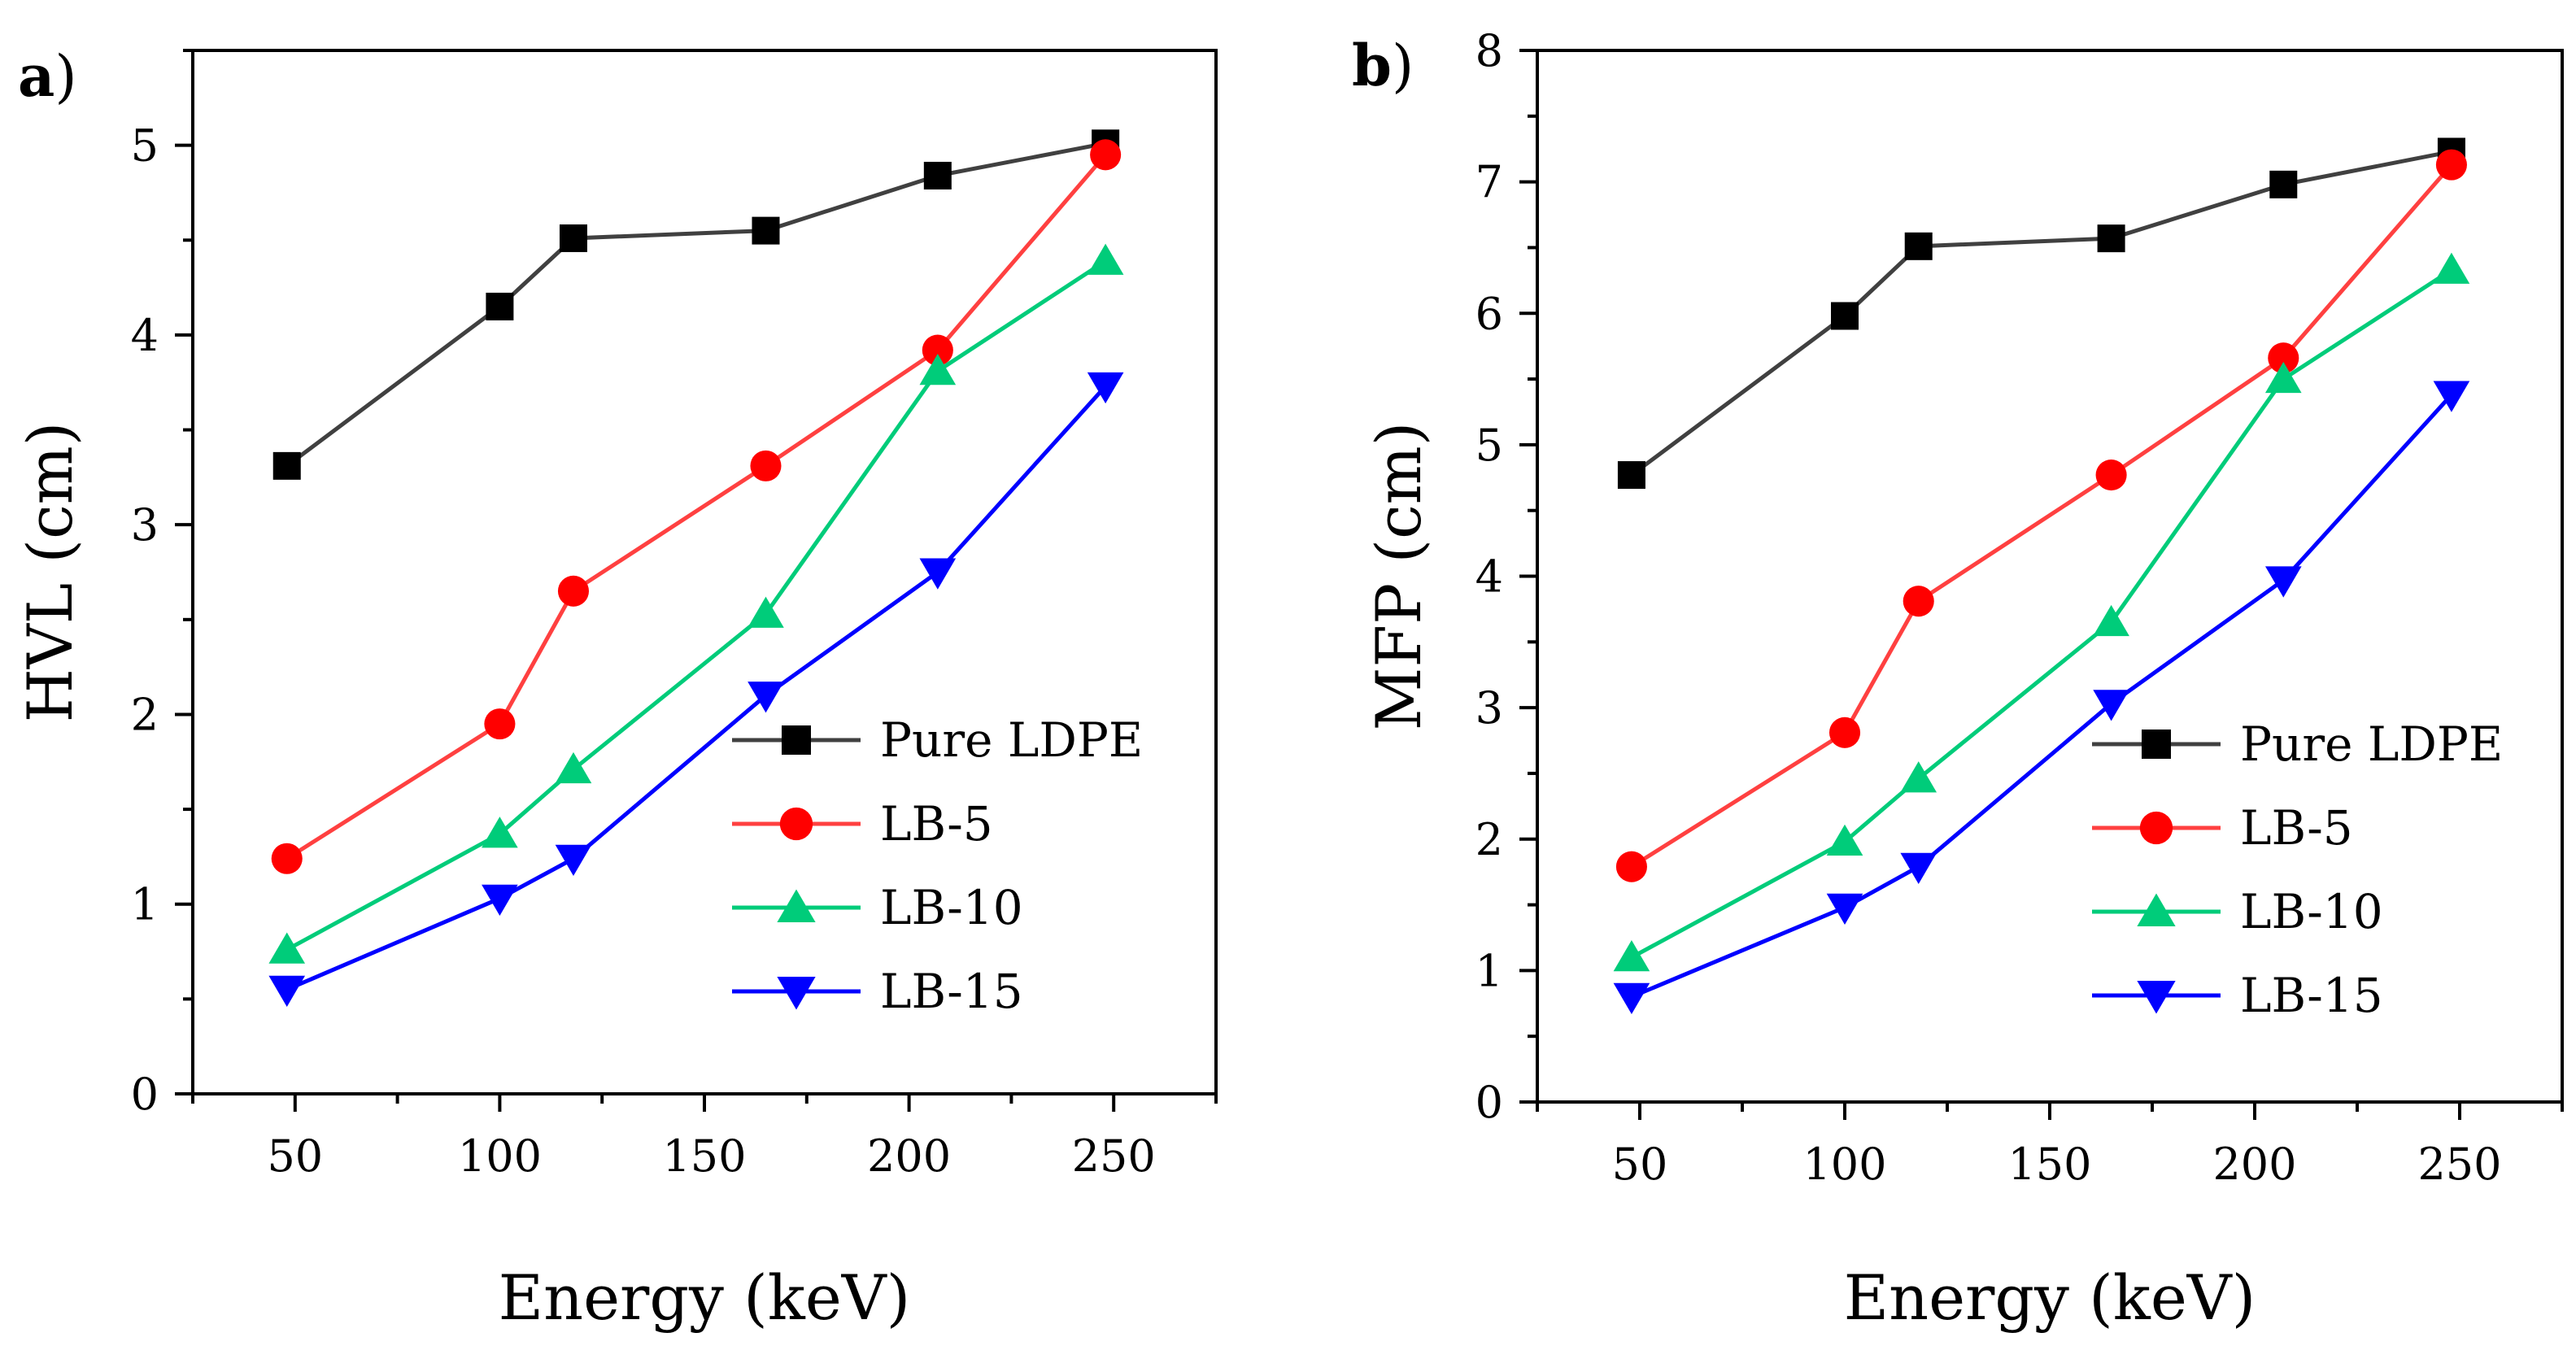 The width and height of the screenshot is (2576, 1372). What do you see at coordinates (1489, 577) in the screenshot?
I see `y-tick-label: 4` at bounding box center [1489, 577].